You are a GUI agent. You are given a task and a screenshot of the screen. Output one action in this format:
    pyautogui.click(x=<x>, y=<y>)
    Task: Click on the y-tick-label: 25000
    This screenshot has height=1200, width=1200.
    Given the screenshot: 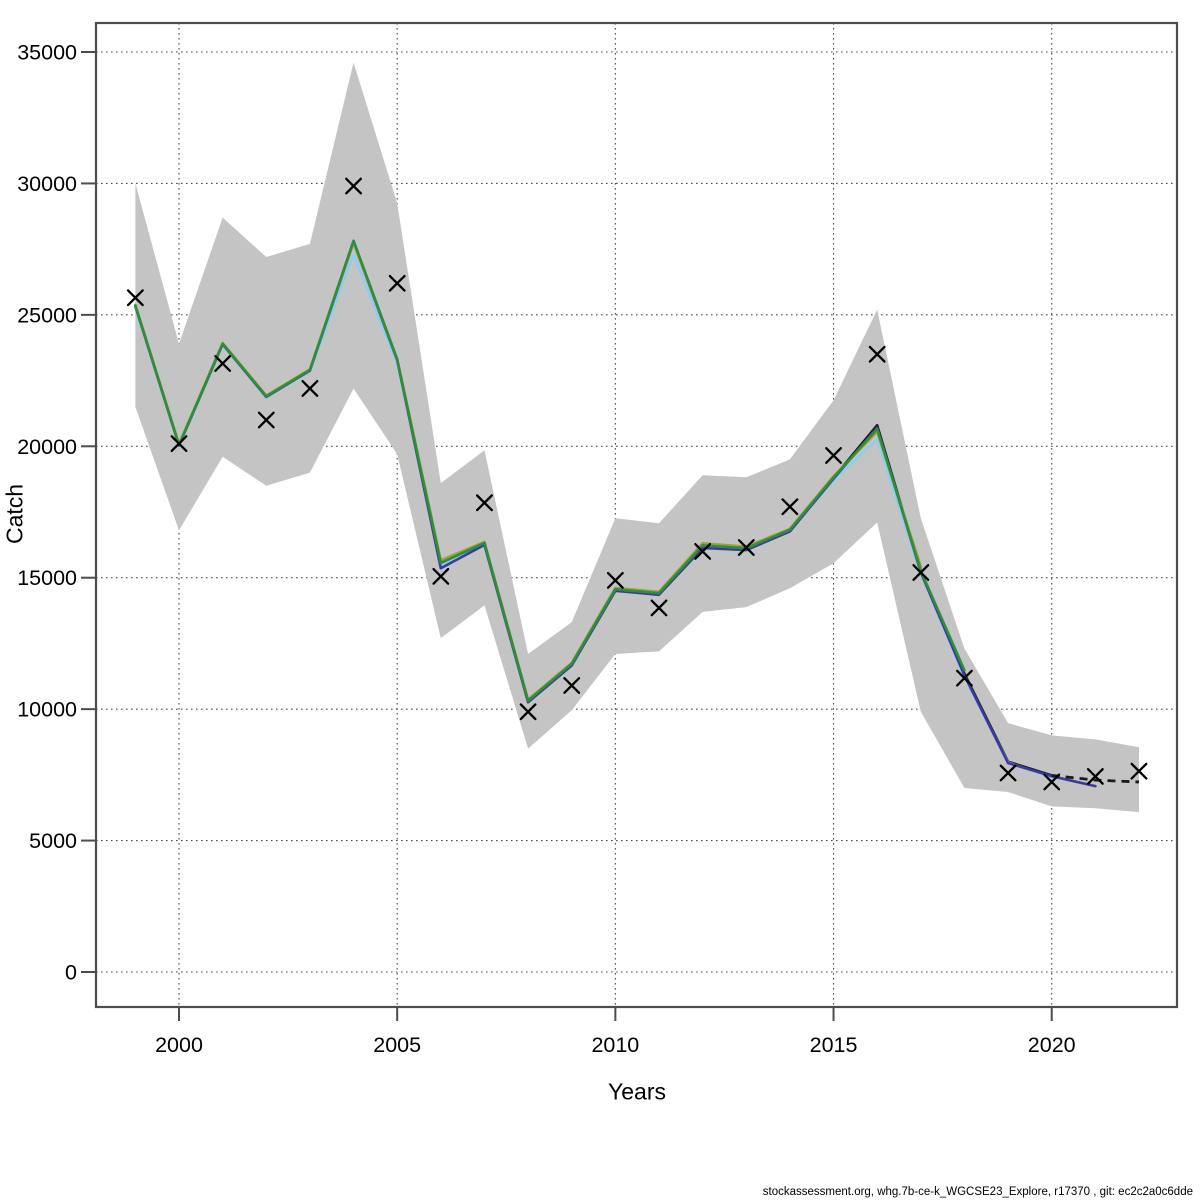 What is the action you would take?
    pyautogui.click(x=47, y=315)
    